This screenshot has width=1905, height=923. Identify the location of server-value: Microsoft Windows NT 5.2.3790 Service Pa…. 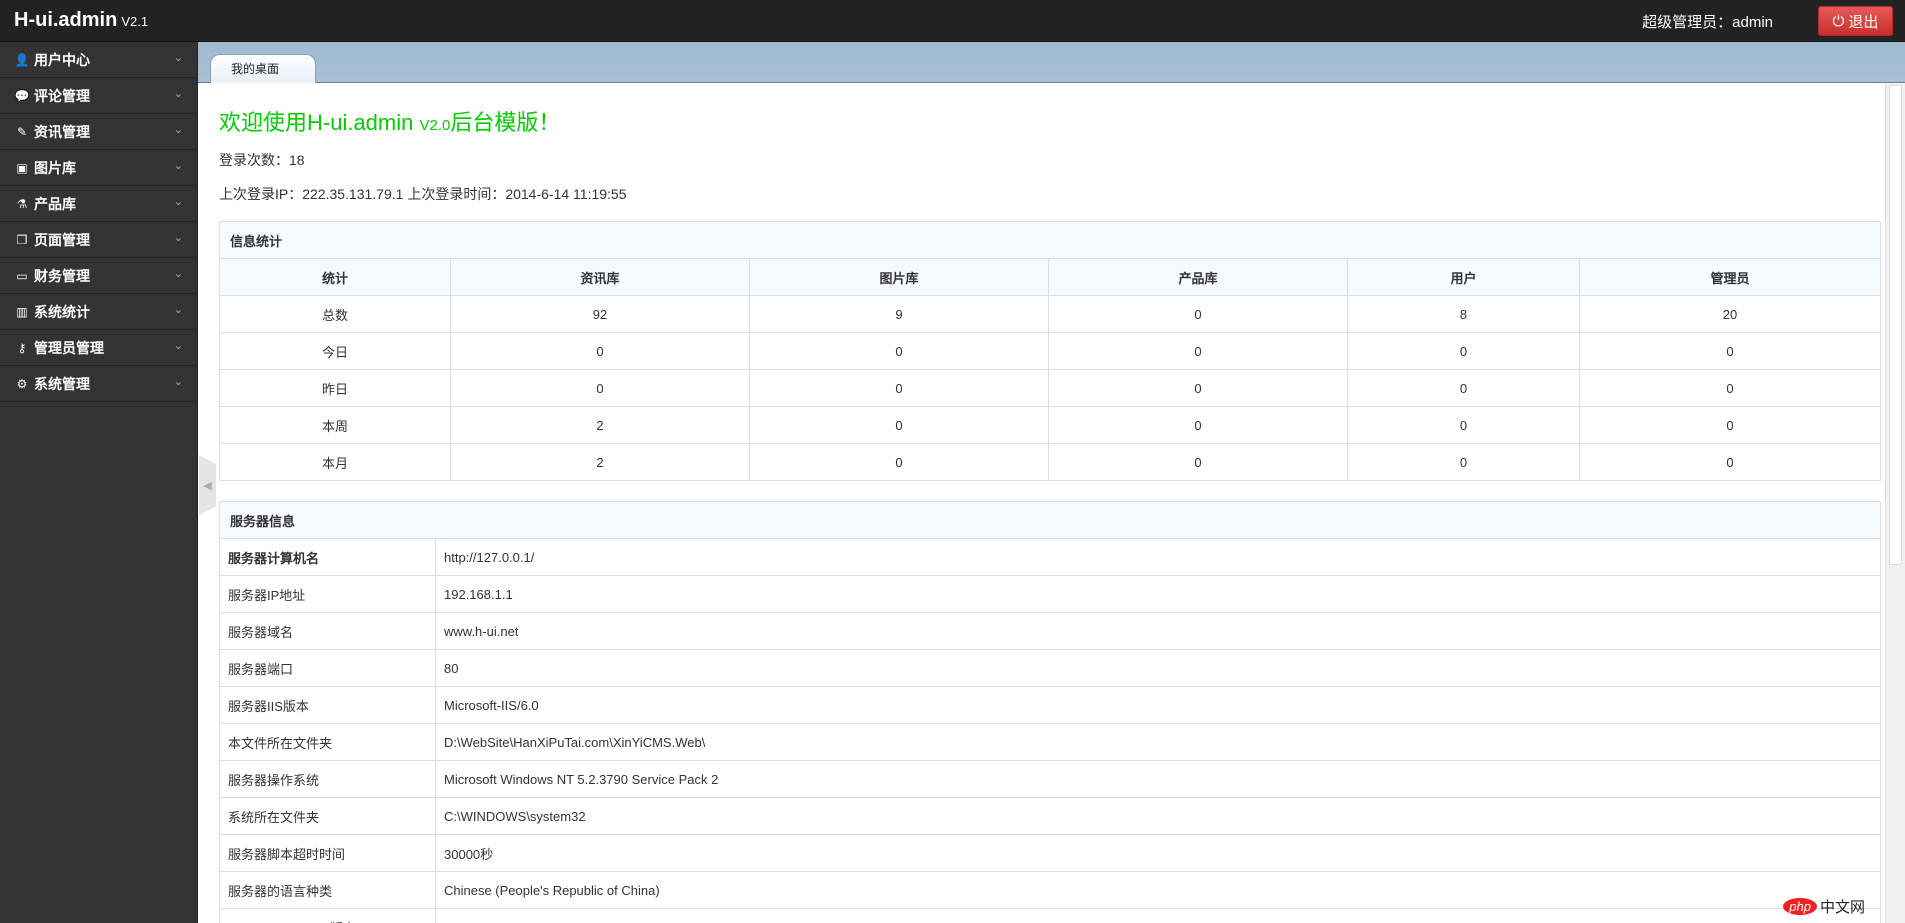
(1158, 779).